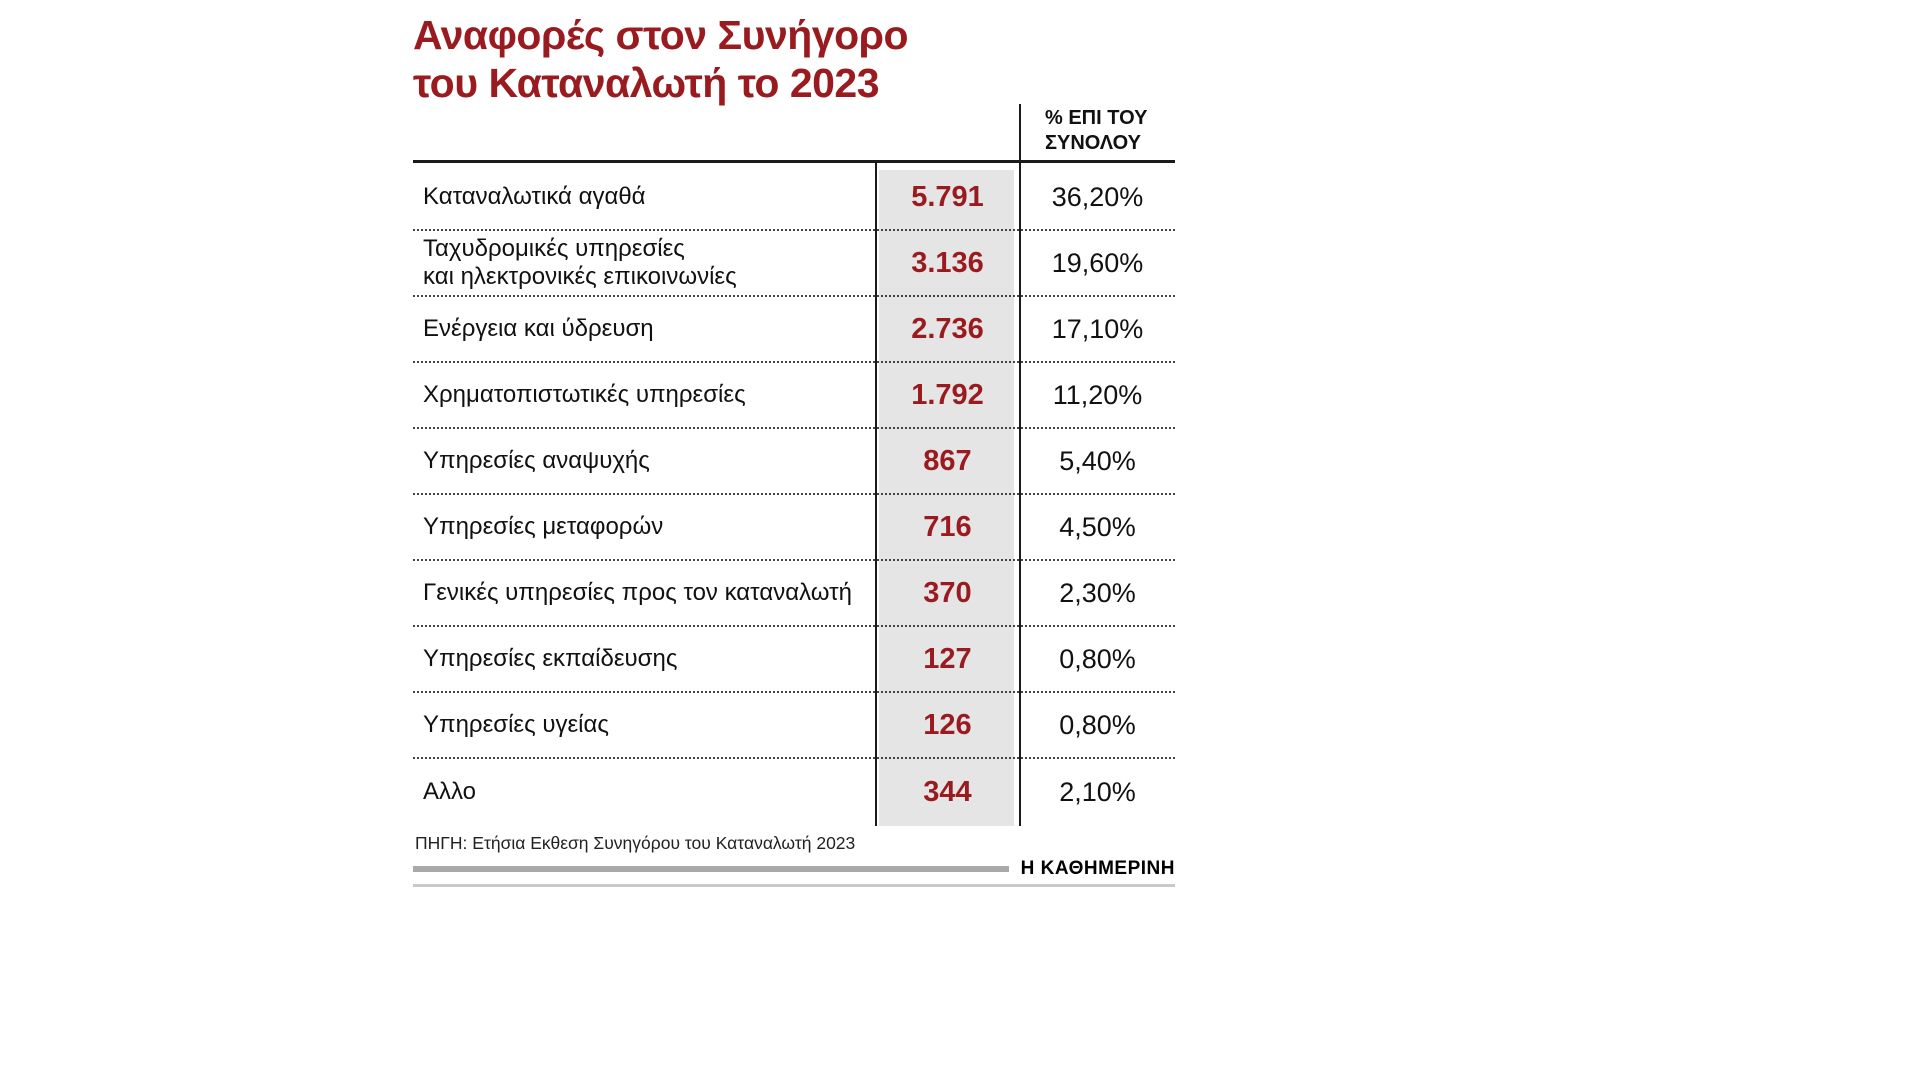 This screenshot has height=1080, width=1920. Describe the element at coordinates (449, 792) in the screenshot. I see `row-label: Αλλο` at that location.